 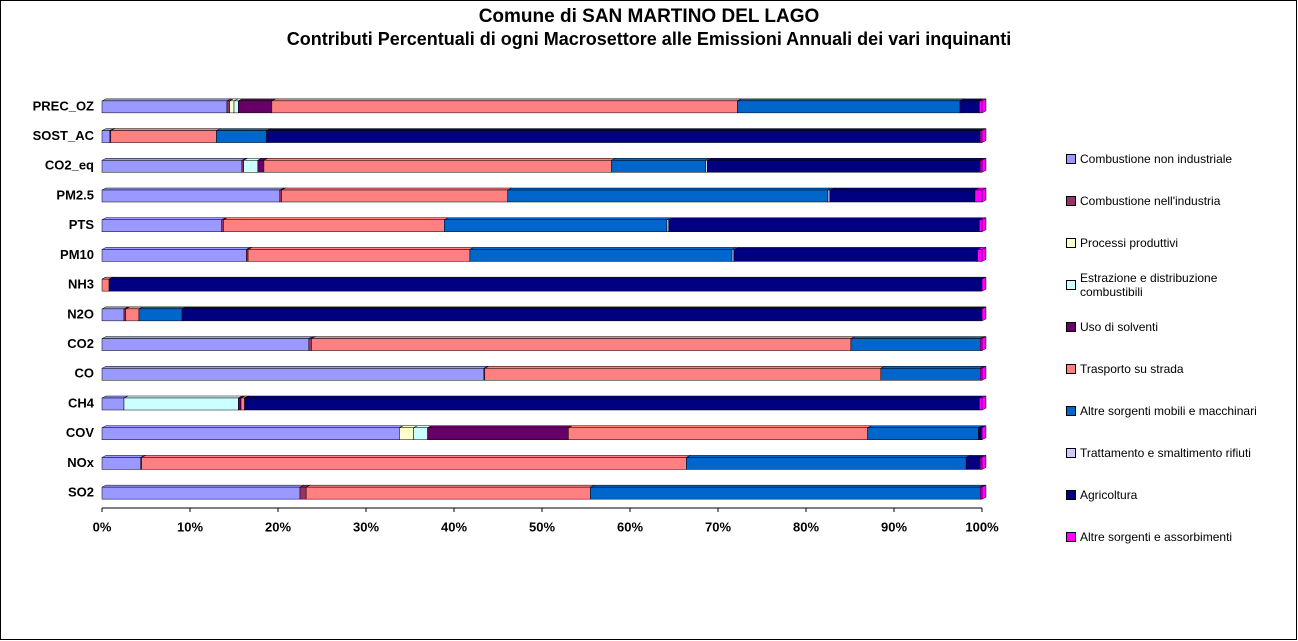 I want to click on y-tick-label: CO, so click(x=85, y=373).